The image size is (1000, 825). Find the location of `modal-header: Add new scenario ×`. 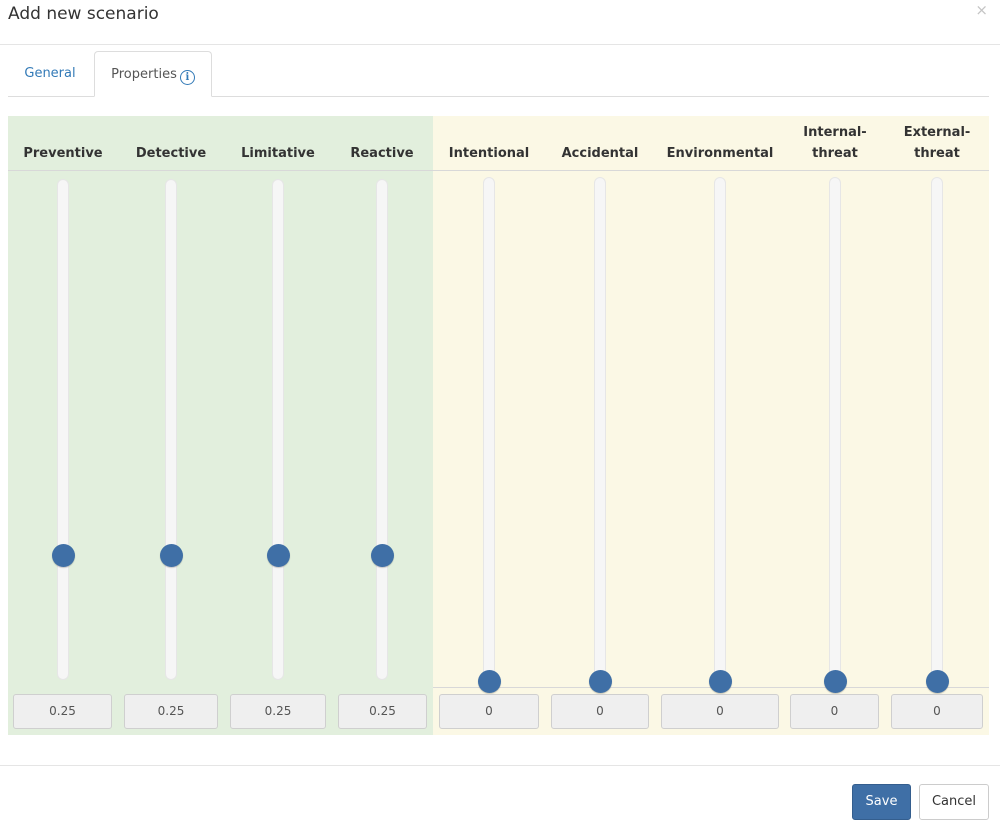

modal-header: Add new scenario × is located at coordinates (500, 22).